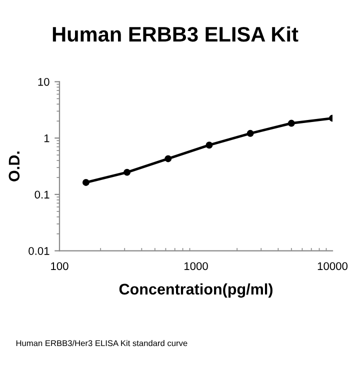 This screenshot has height=380, width=350. Describe the element at coordinates (196, 266) in the screenshot. I see `x-tick-label: 1000` at that location.